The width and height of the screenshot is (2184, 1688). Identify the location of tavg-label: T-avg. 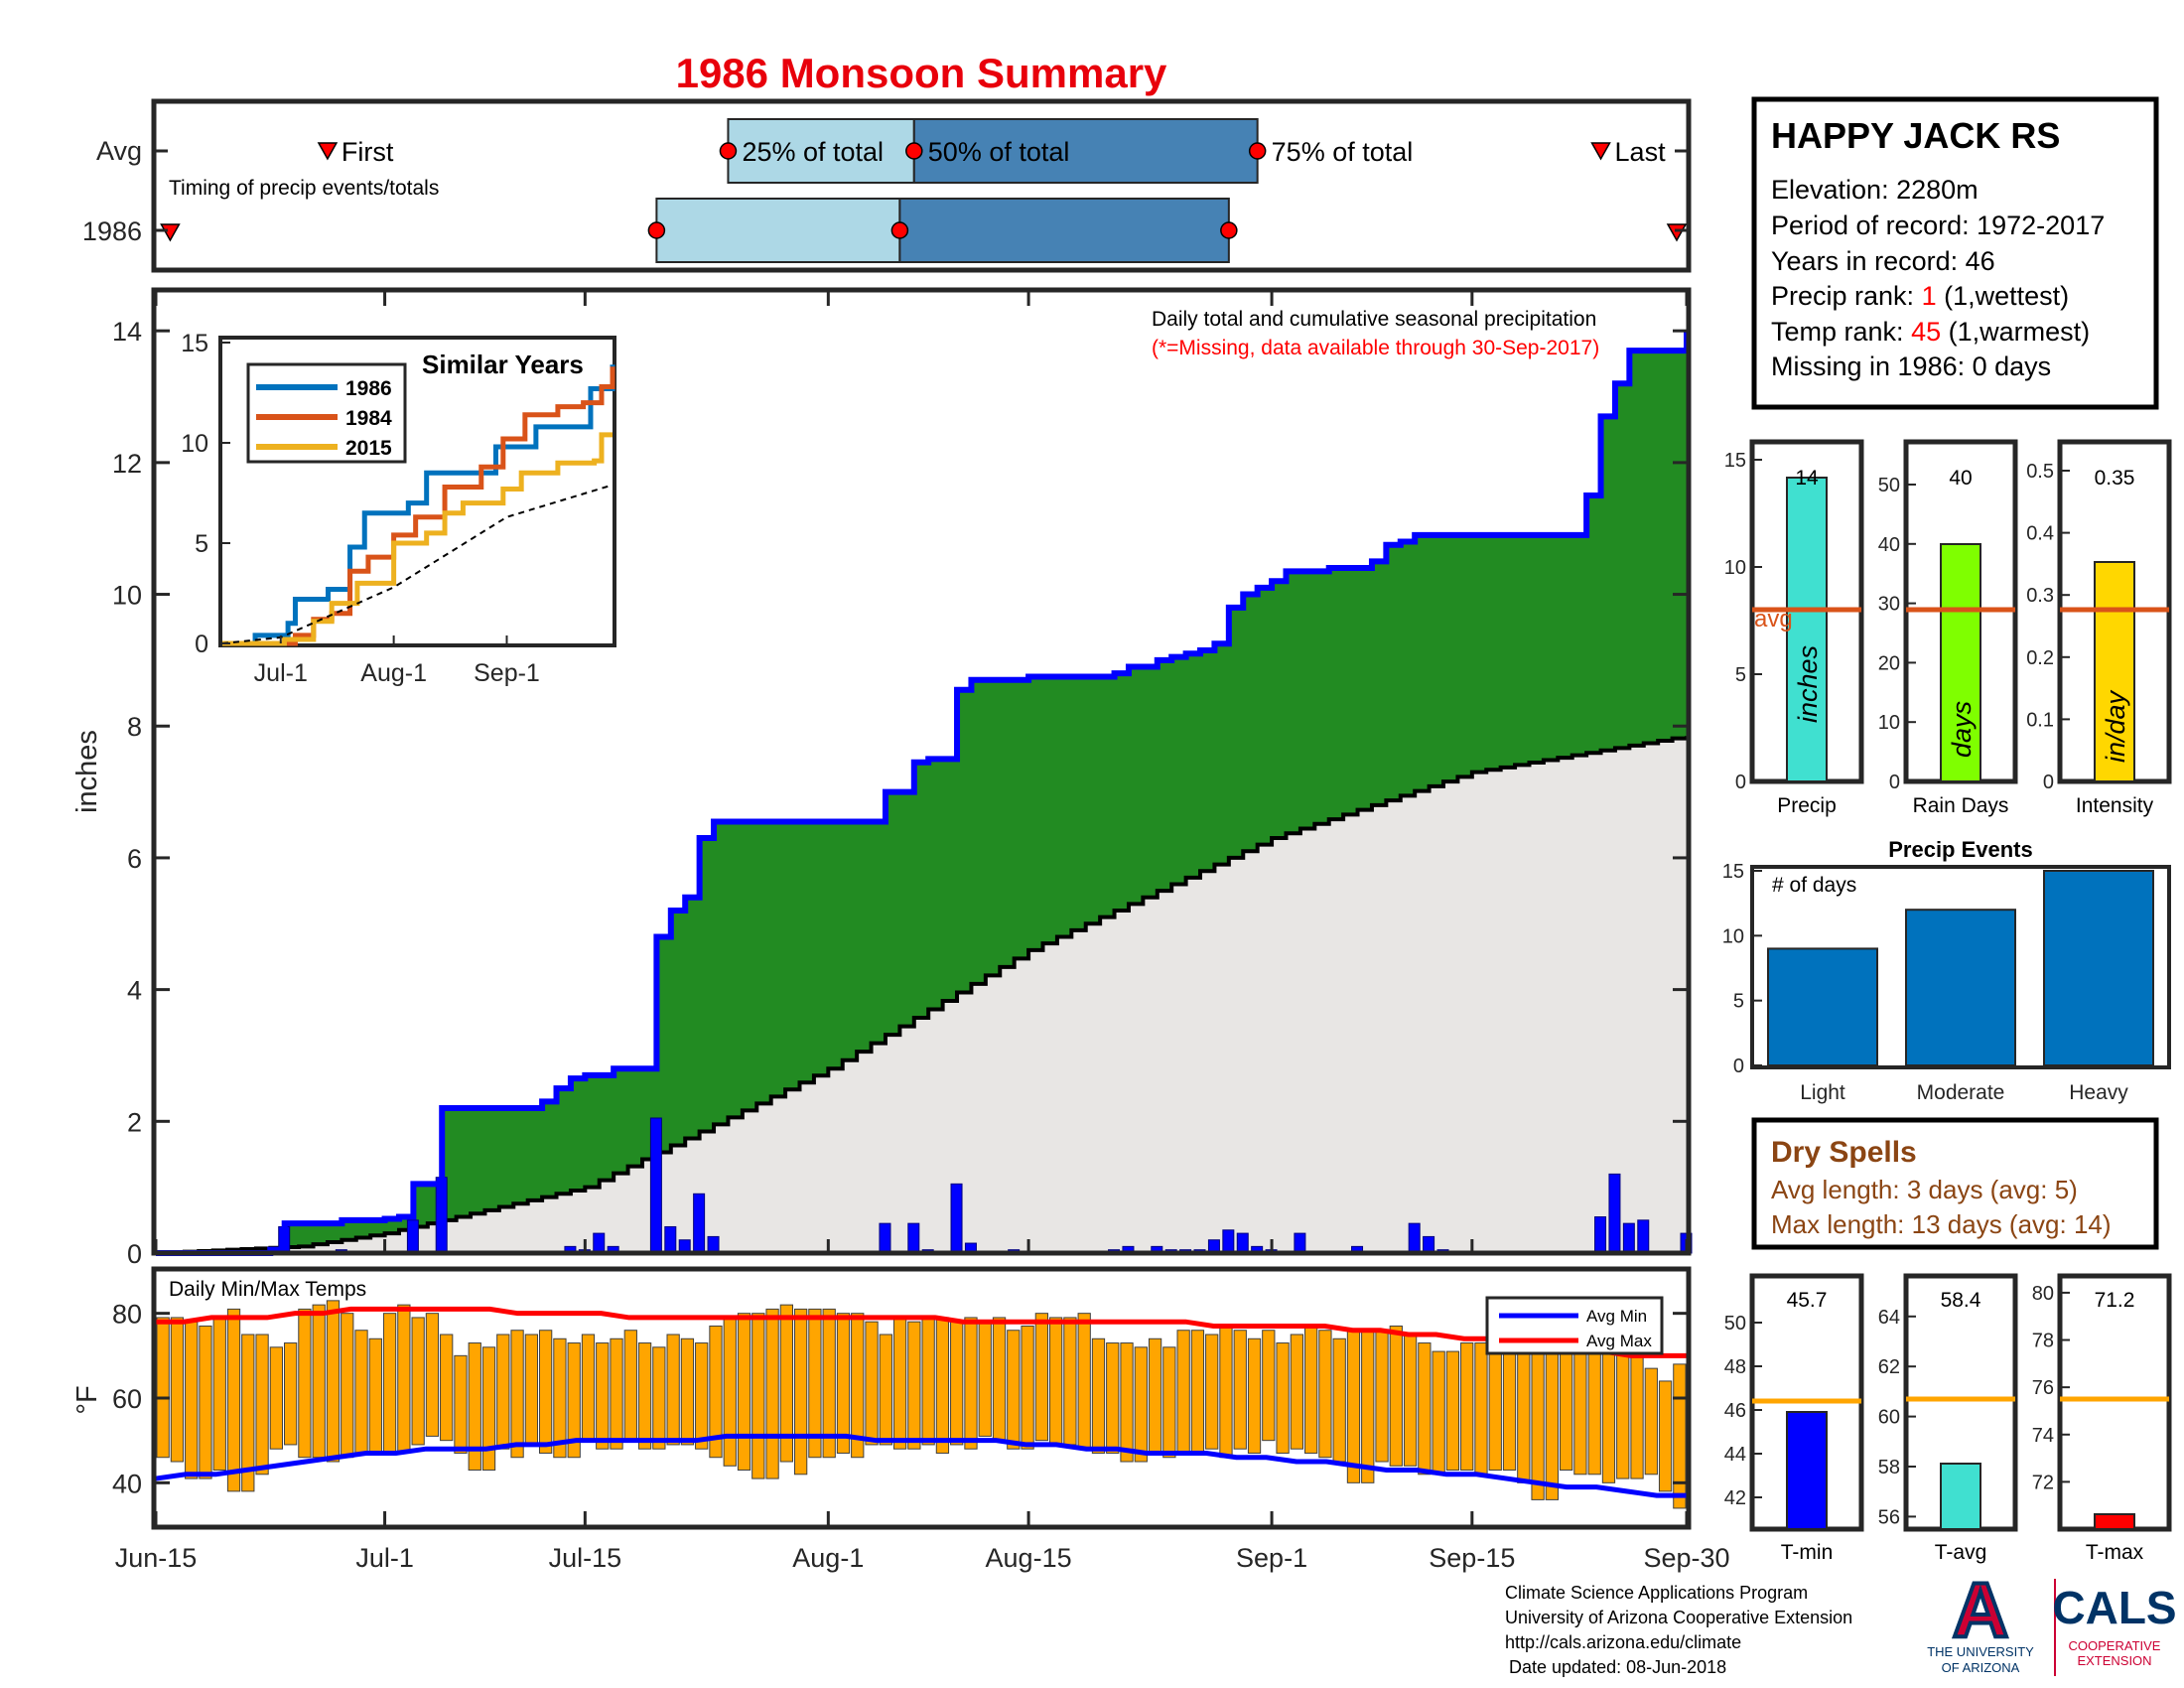
(1961, 1552).